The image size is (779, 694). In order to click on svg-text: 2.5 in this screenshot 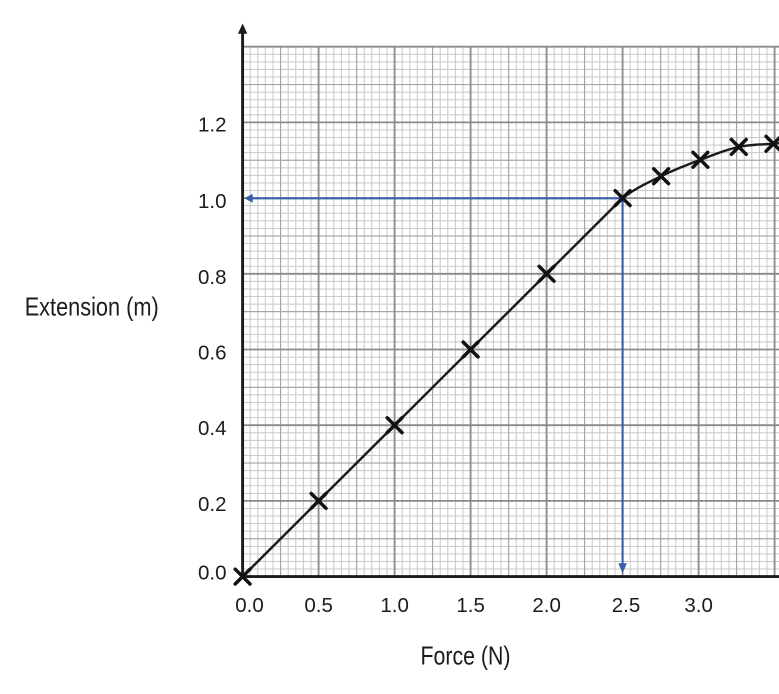, I will do `click(626, 605)`.